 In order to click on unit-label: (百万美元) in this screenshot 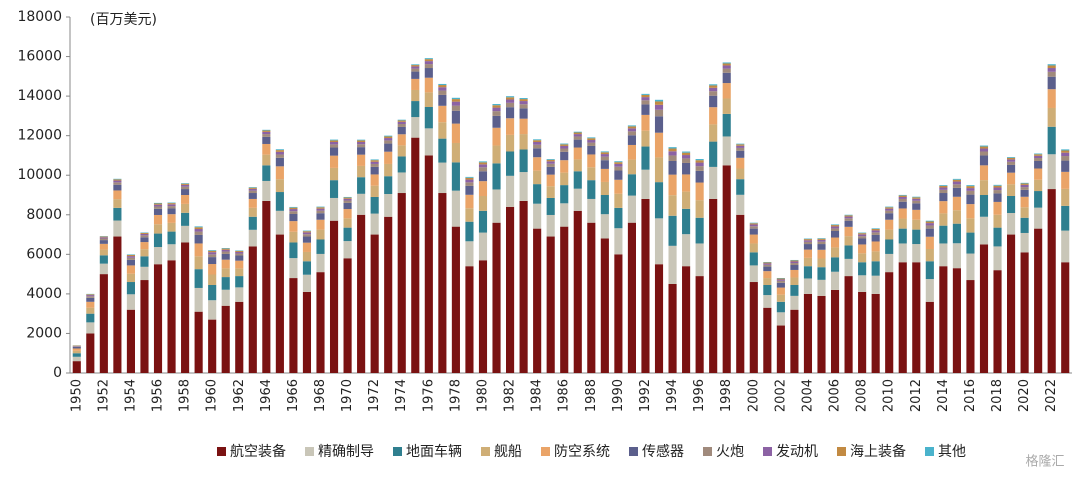, I will do `click(123, 20)`.